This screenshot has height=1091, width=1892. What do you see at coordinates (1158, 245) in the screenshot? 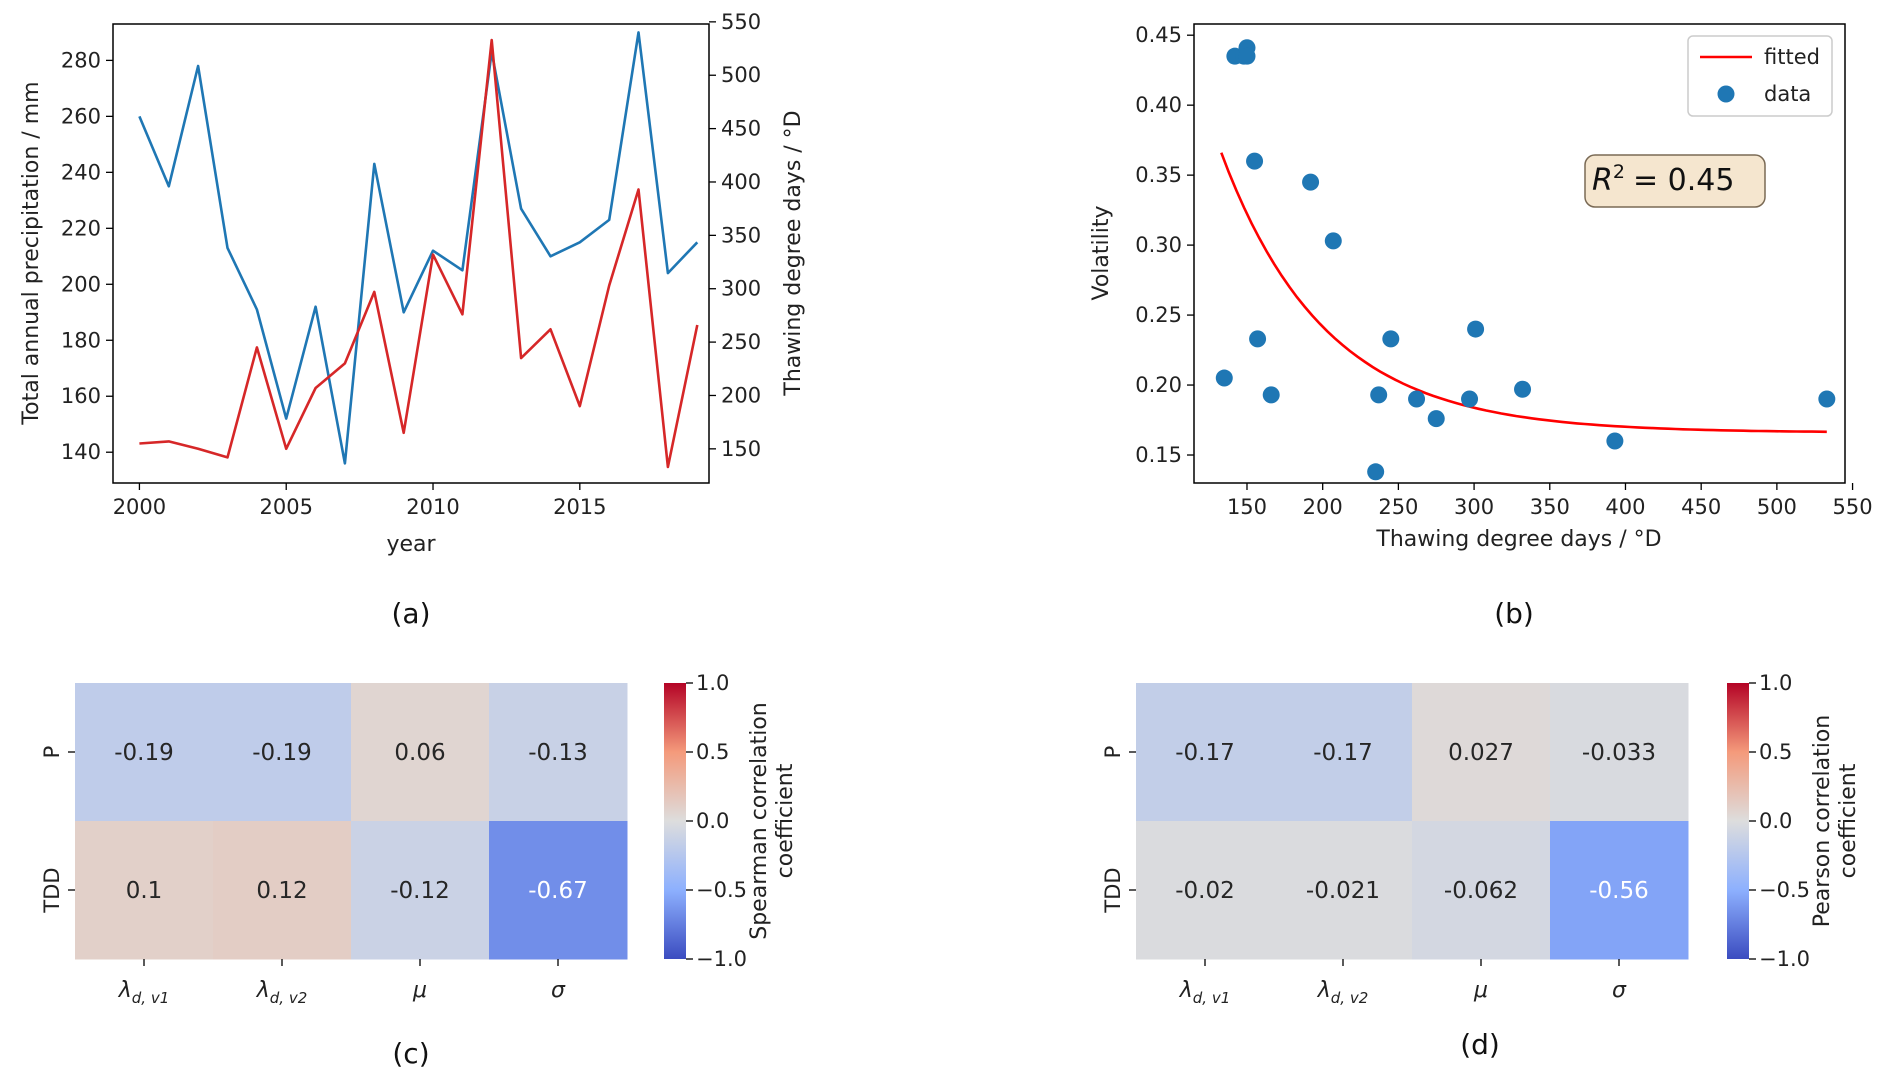
I see `y-tick-label: 0.30` at bounding box center [1158, 245].